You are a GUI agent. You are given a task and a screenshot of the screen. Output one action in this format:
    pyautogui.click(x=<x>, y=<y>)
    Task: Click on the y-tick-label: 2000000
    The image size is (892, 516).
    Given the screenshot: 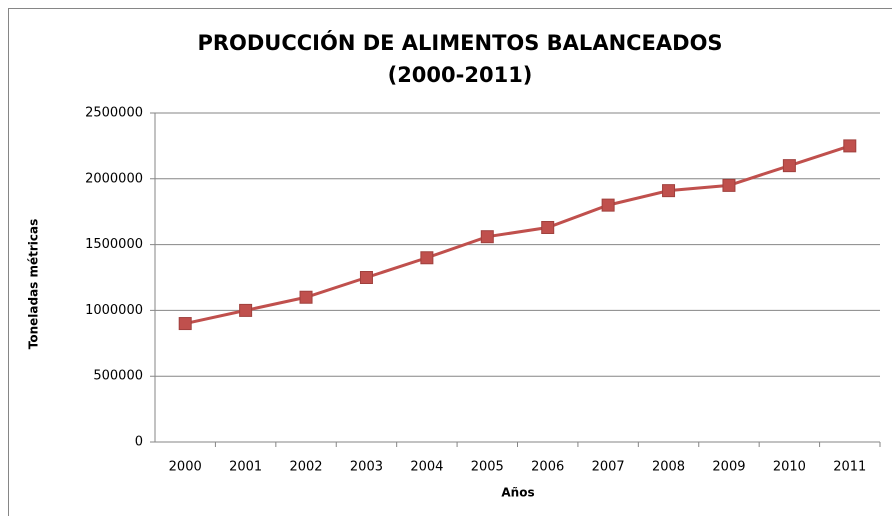 What is the action you would take?
    pyautogui.click(x=114, y=178)
    